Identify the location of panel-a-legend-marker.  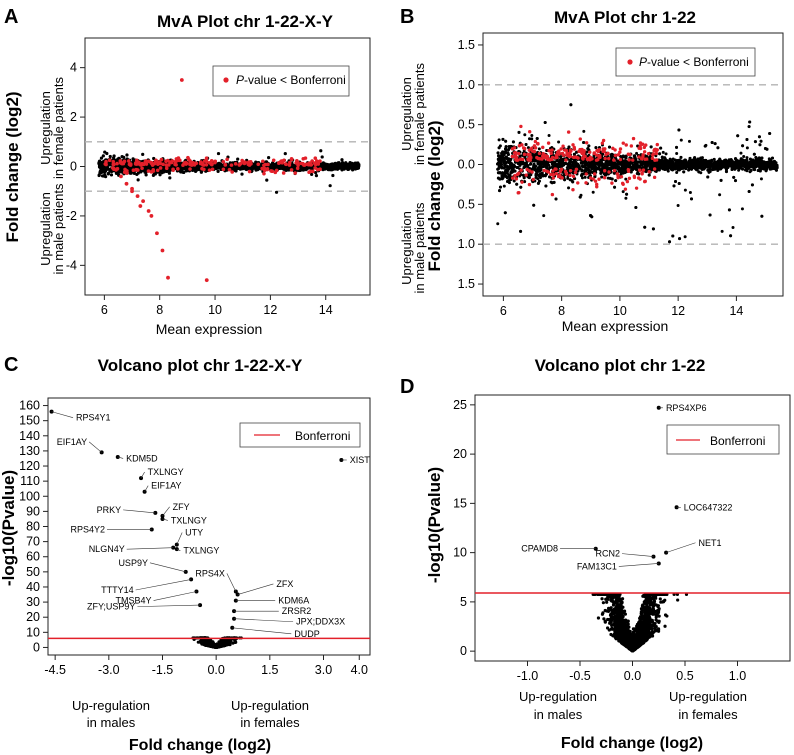
(226, 80).